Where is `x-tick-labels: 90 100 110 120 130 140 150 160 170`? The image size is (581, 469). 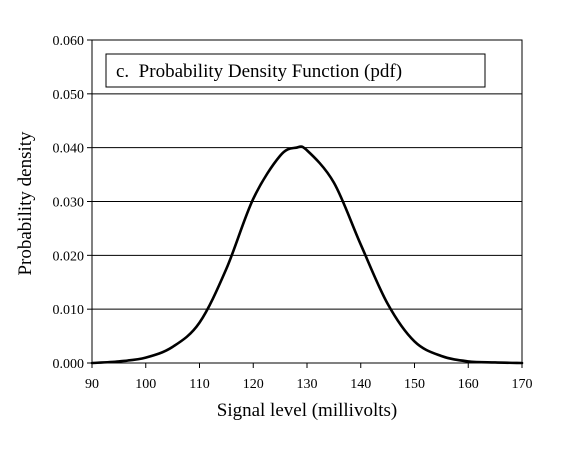 x-tick-labels: 90 100 110 120 130 140 150 160 170 is located at coordinates (309, 384).